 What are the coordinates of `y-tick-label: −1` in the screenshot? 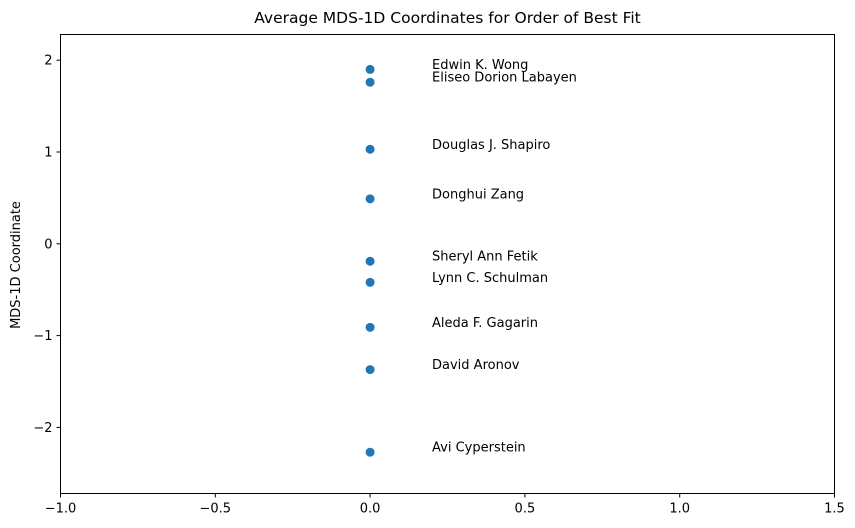 It's located at (42, 336).